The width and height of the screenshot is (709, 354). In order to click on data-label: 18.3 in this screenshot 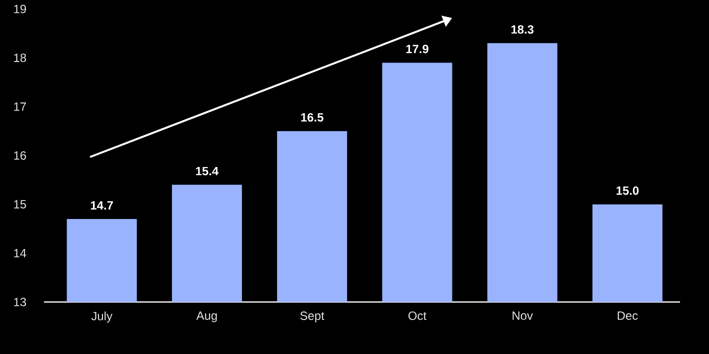, I will do `click(522, 29)`.